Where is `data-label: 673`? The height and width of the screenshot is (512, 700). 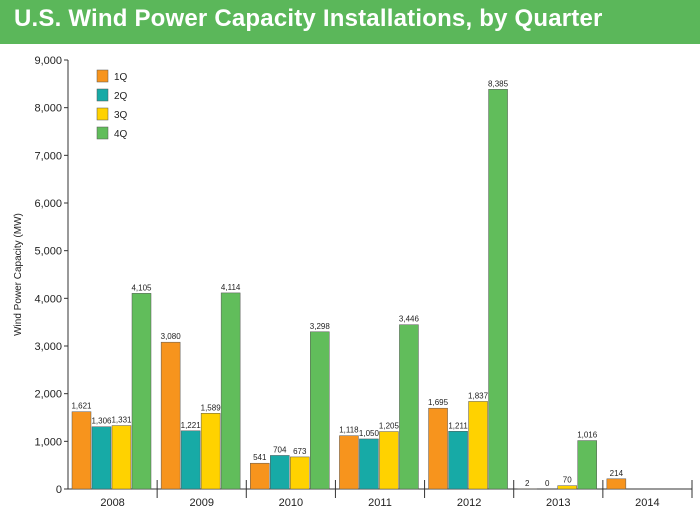
data-label: 673 is located at coordinates (300, 451).